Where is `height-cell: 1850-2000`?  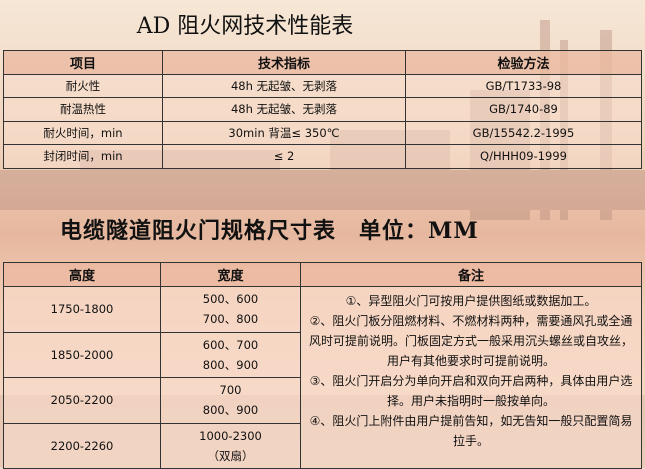
height-cell: 1850-2000 is located at coordinates (82, 354).